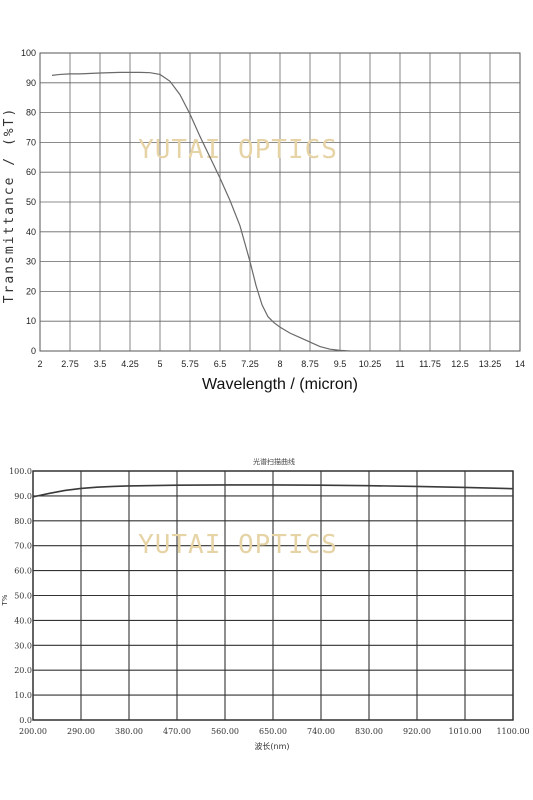  Describe the element at coordinates (310, 364) in the screenshot. I see `x-tick-label: 8.75` at that location.